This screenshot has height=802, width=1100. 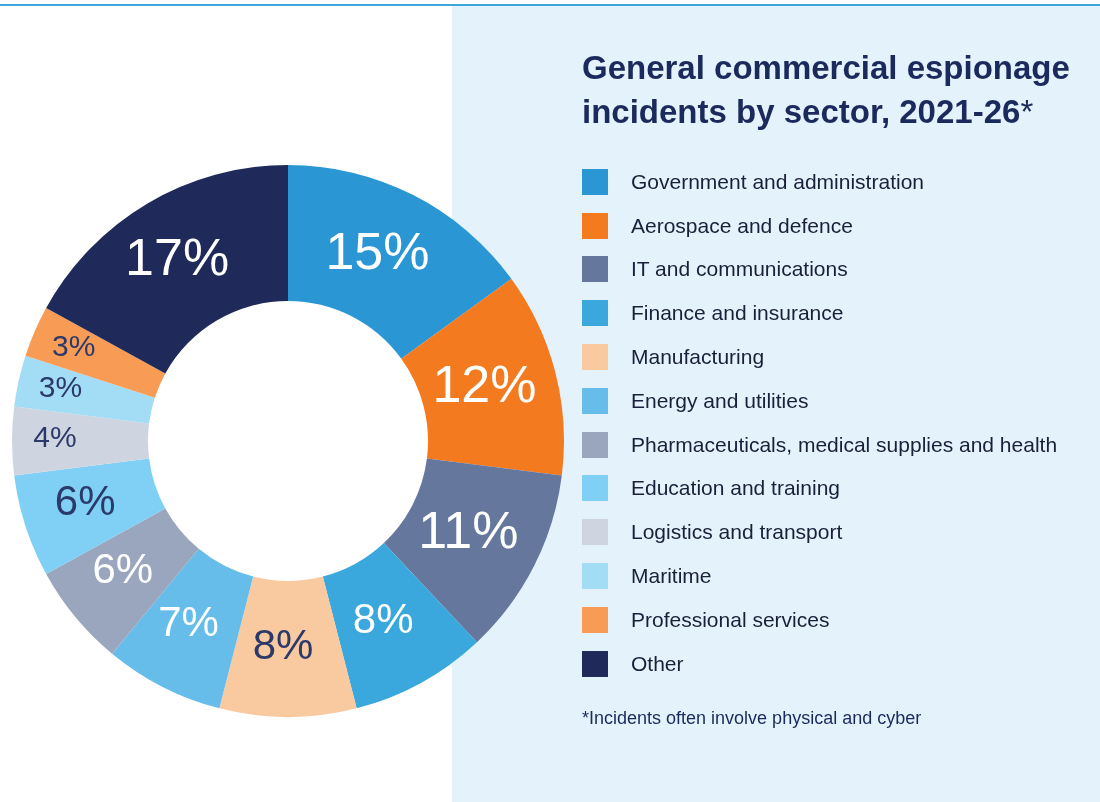 I want to click on legend-label: Maritime, so click(x=671, y=576).